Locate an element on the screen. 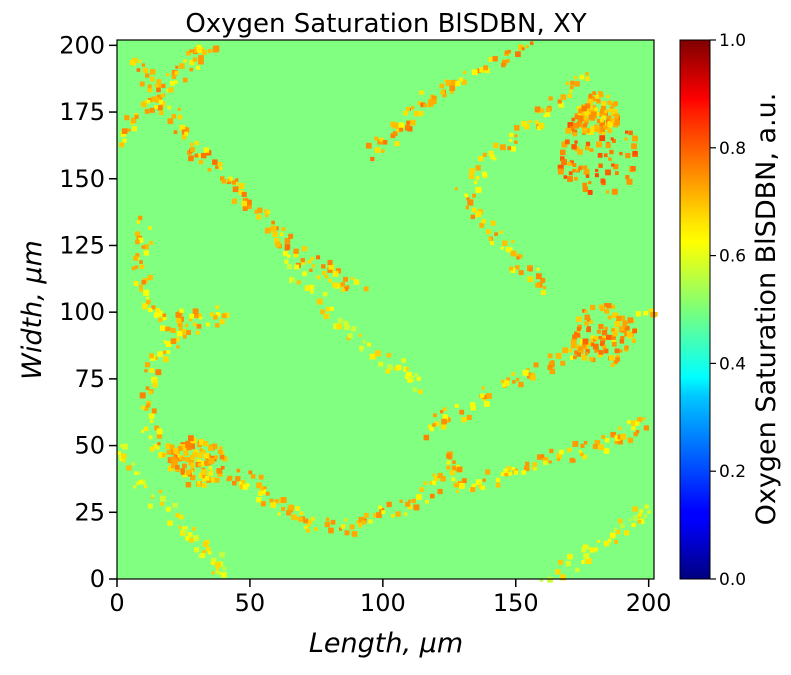 The height and width of the screenshot is (675, 791). y-tick-label: 125 is located at coordinates (82, 245).